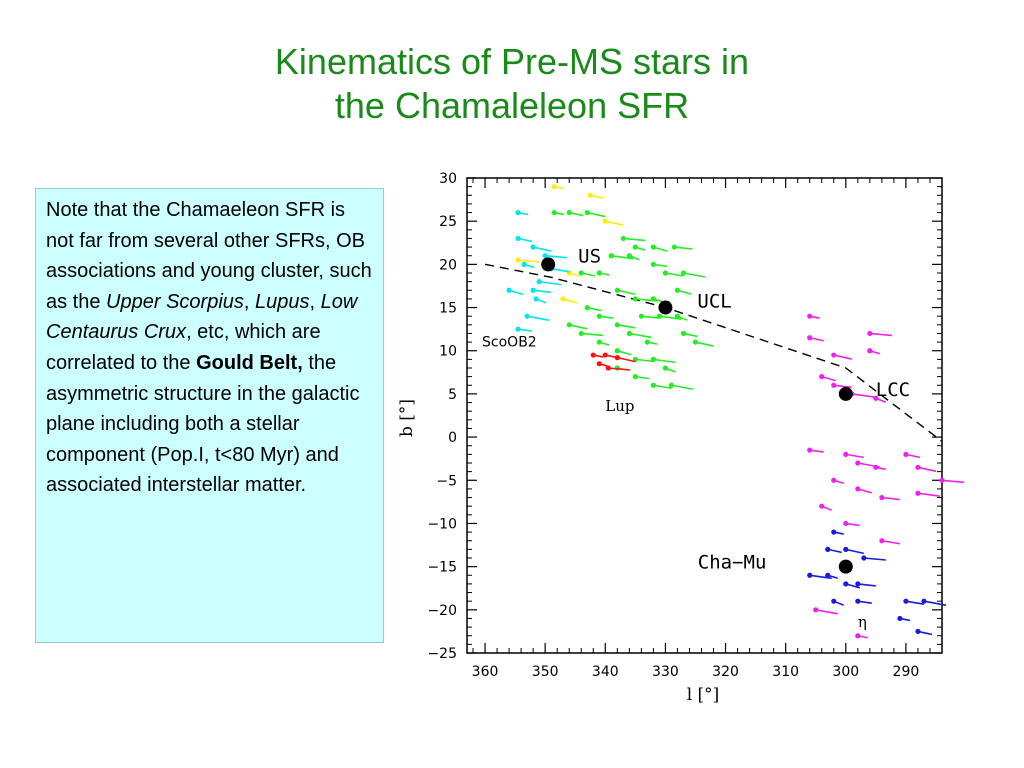 The height and width of the screenshot is (768, 1024). Describe the element at coordinates (446, 481) in the screenshot. I see `y-tick-label: −5` at that location.